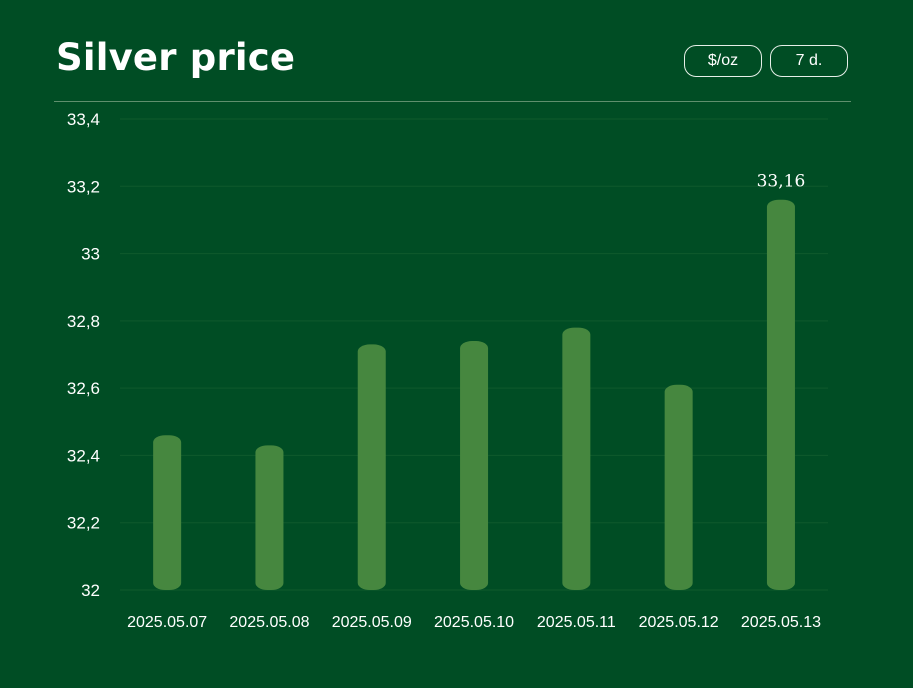  I want to click on y-tick-label: 32,6, so click(83, 388).